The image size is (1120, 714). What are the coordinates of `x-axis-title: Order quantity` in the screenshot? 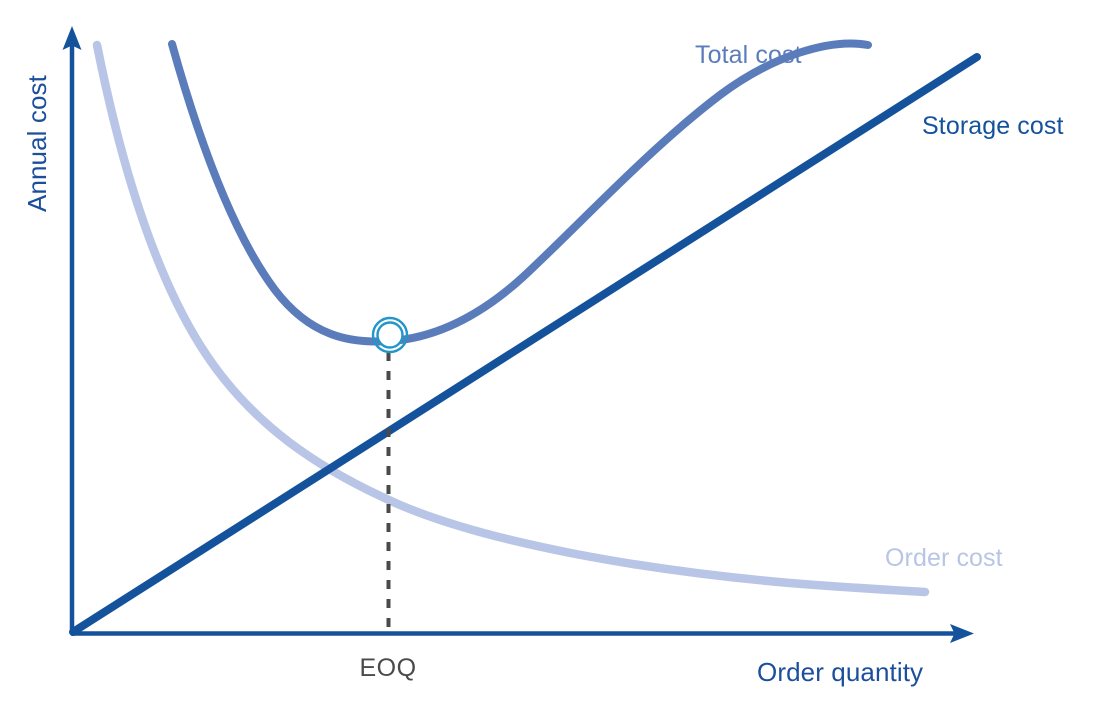 It's located at (840, 672).